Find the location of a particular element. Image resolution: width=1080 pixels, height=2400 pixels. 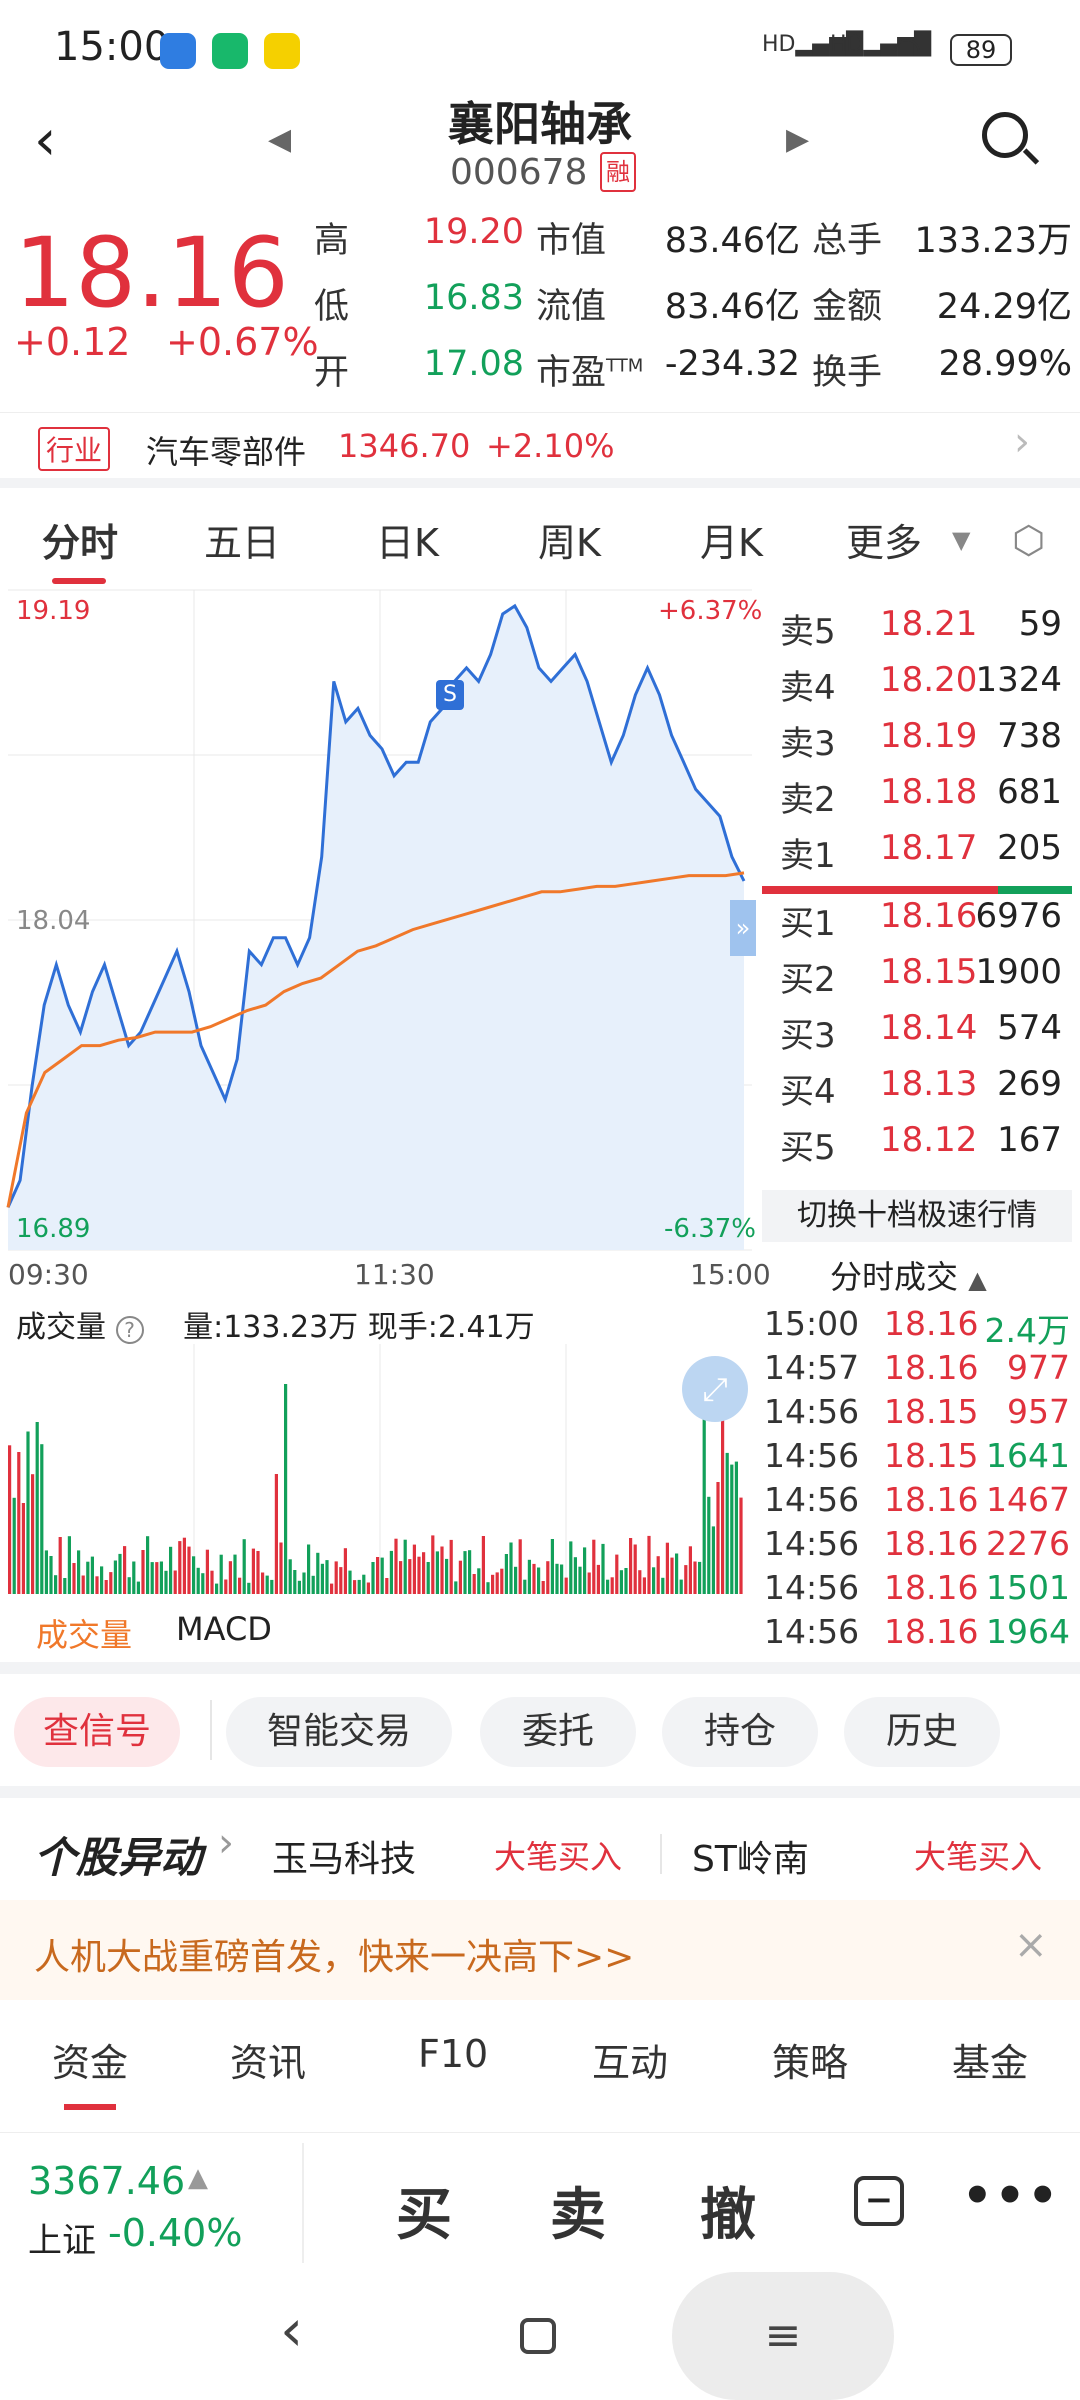

tab-strategy: 策略 is located at coordinates (810, 2063).